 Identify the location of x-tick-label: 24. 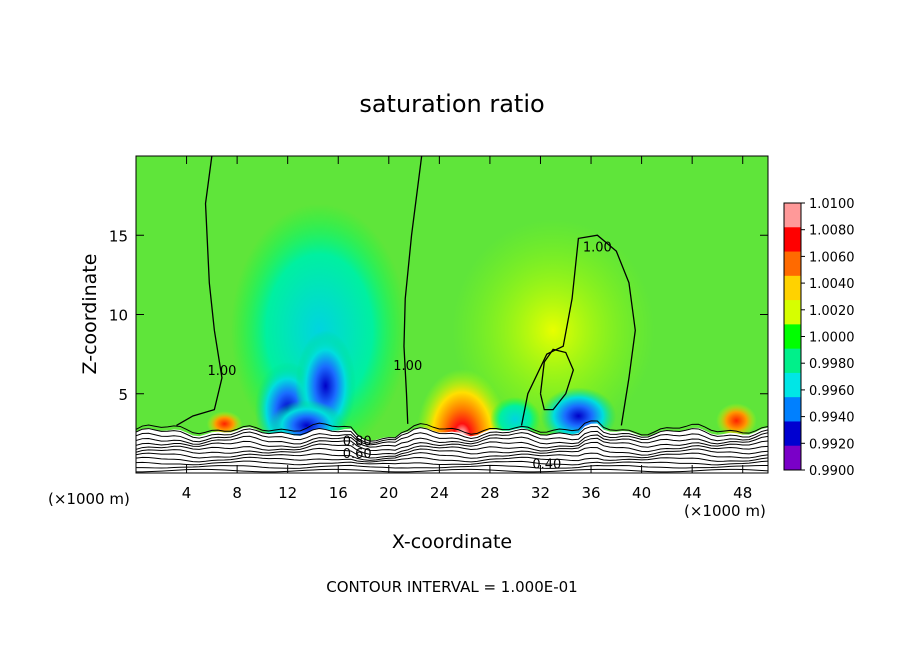
(439, 493).